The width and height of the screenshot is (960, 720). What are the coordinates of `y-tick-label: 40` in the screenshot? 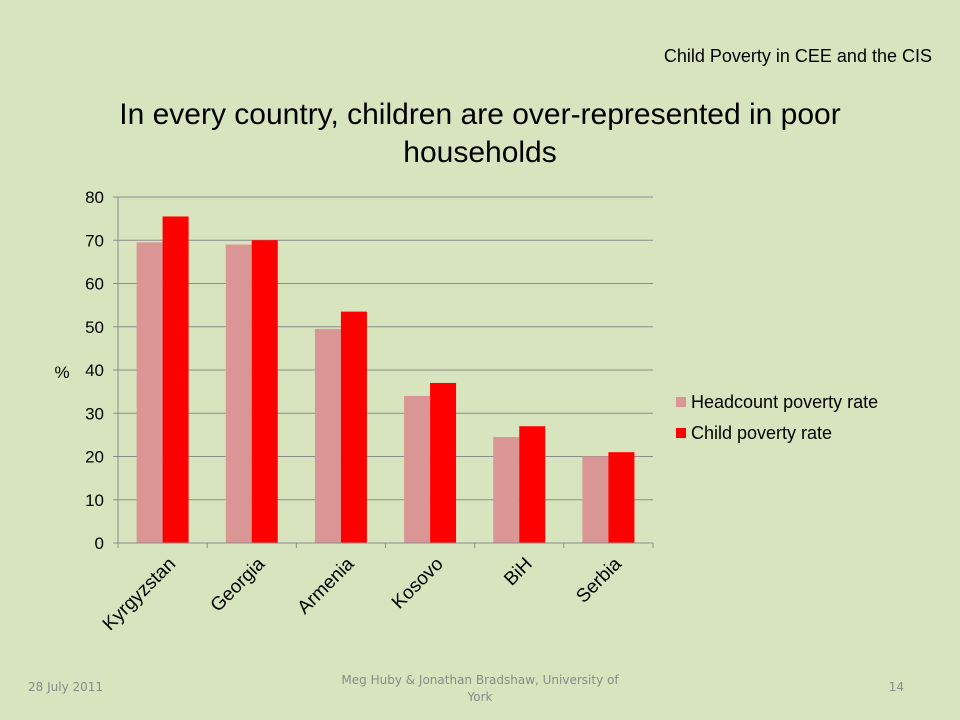 It's located at (94, 370).